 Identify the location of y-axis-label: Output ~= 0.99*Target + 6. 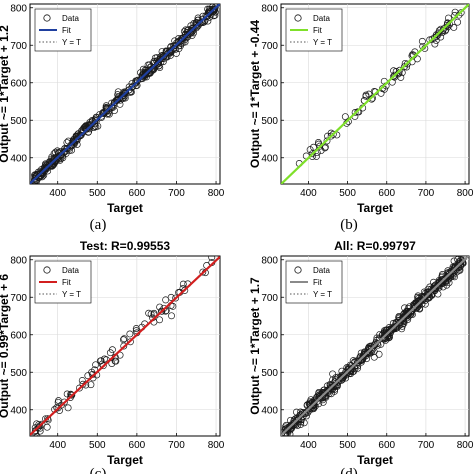
(5, 346).